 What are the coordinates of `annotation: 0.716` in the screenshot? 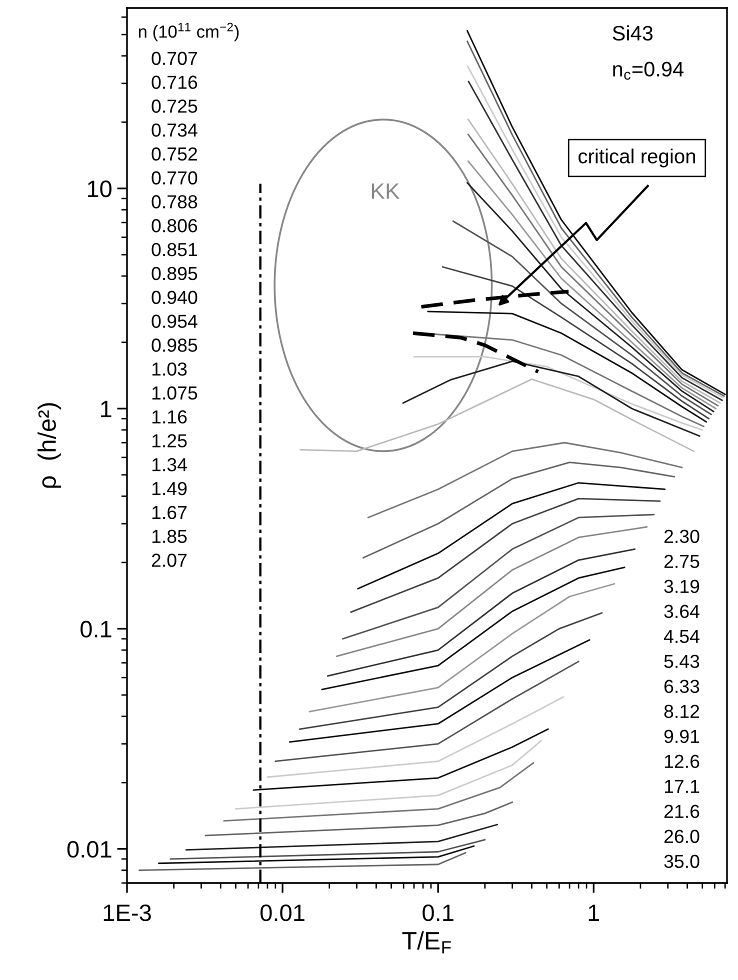 It's located at (175, 82).